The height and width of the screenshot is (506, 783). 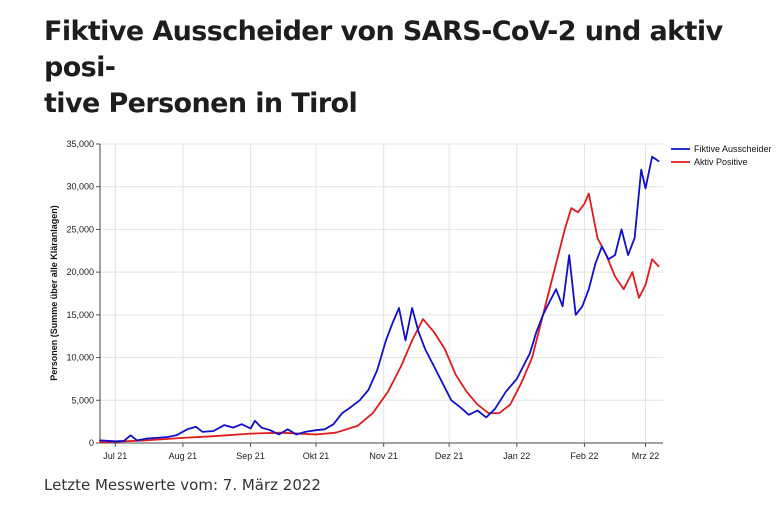 I want to click on x-tick-label: Nov 21, so click(x=383, y=456).